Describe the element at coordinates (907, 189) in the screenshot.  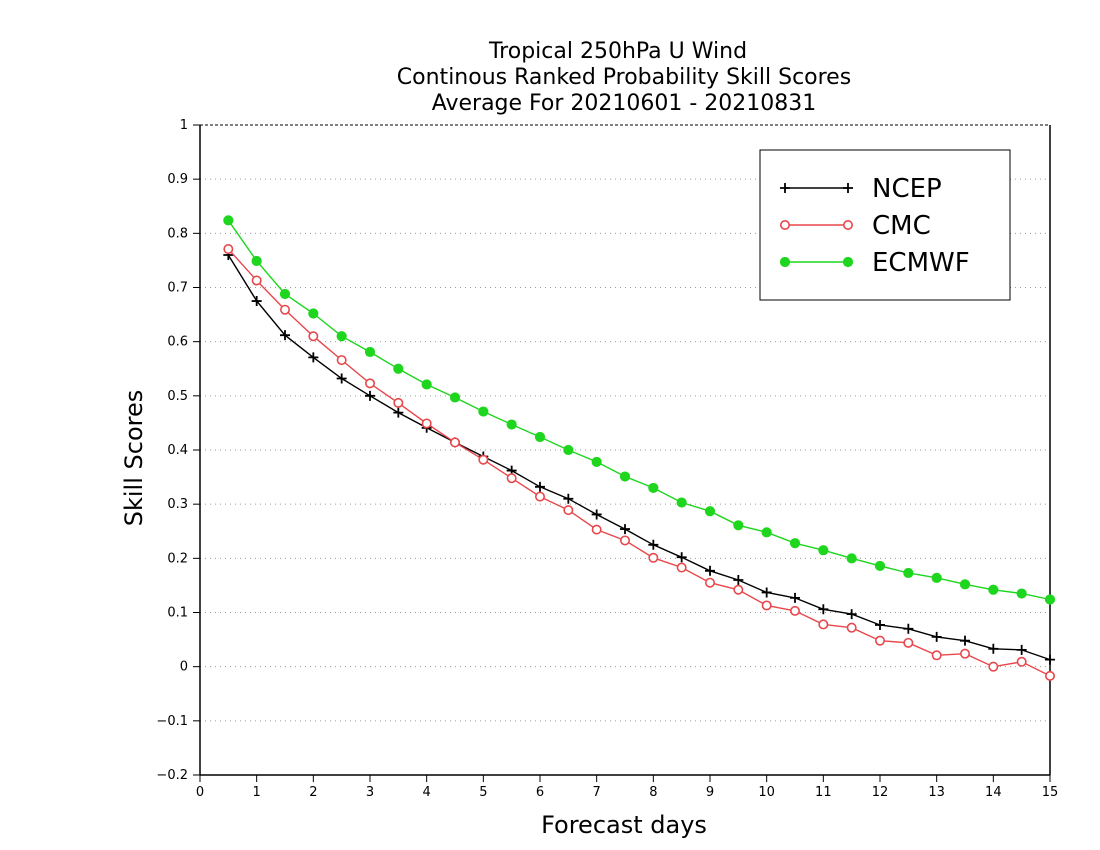
I see `legend-label-ncep: NCEP` at that location.